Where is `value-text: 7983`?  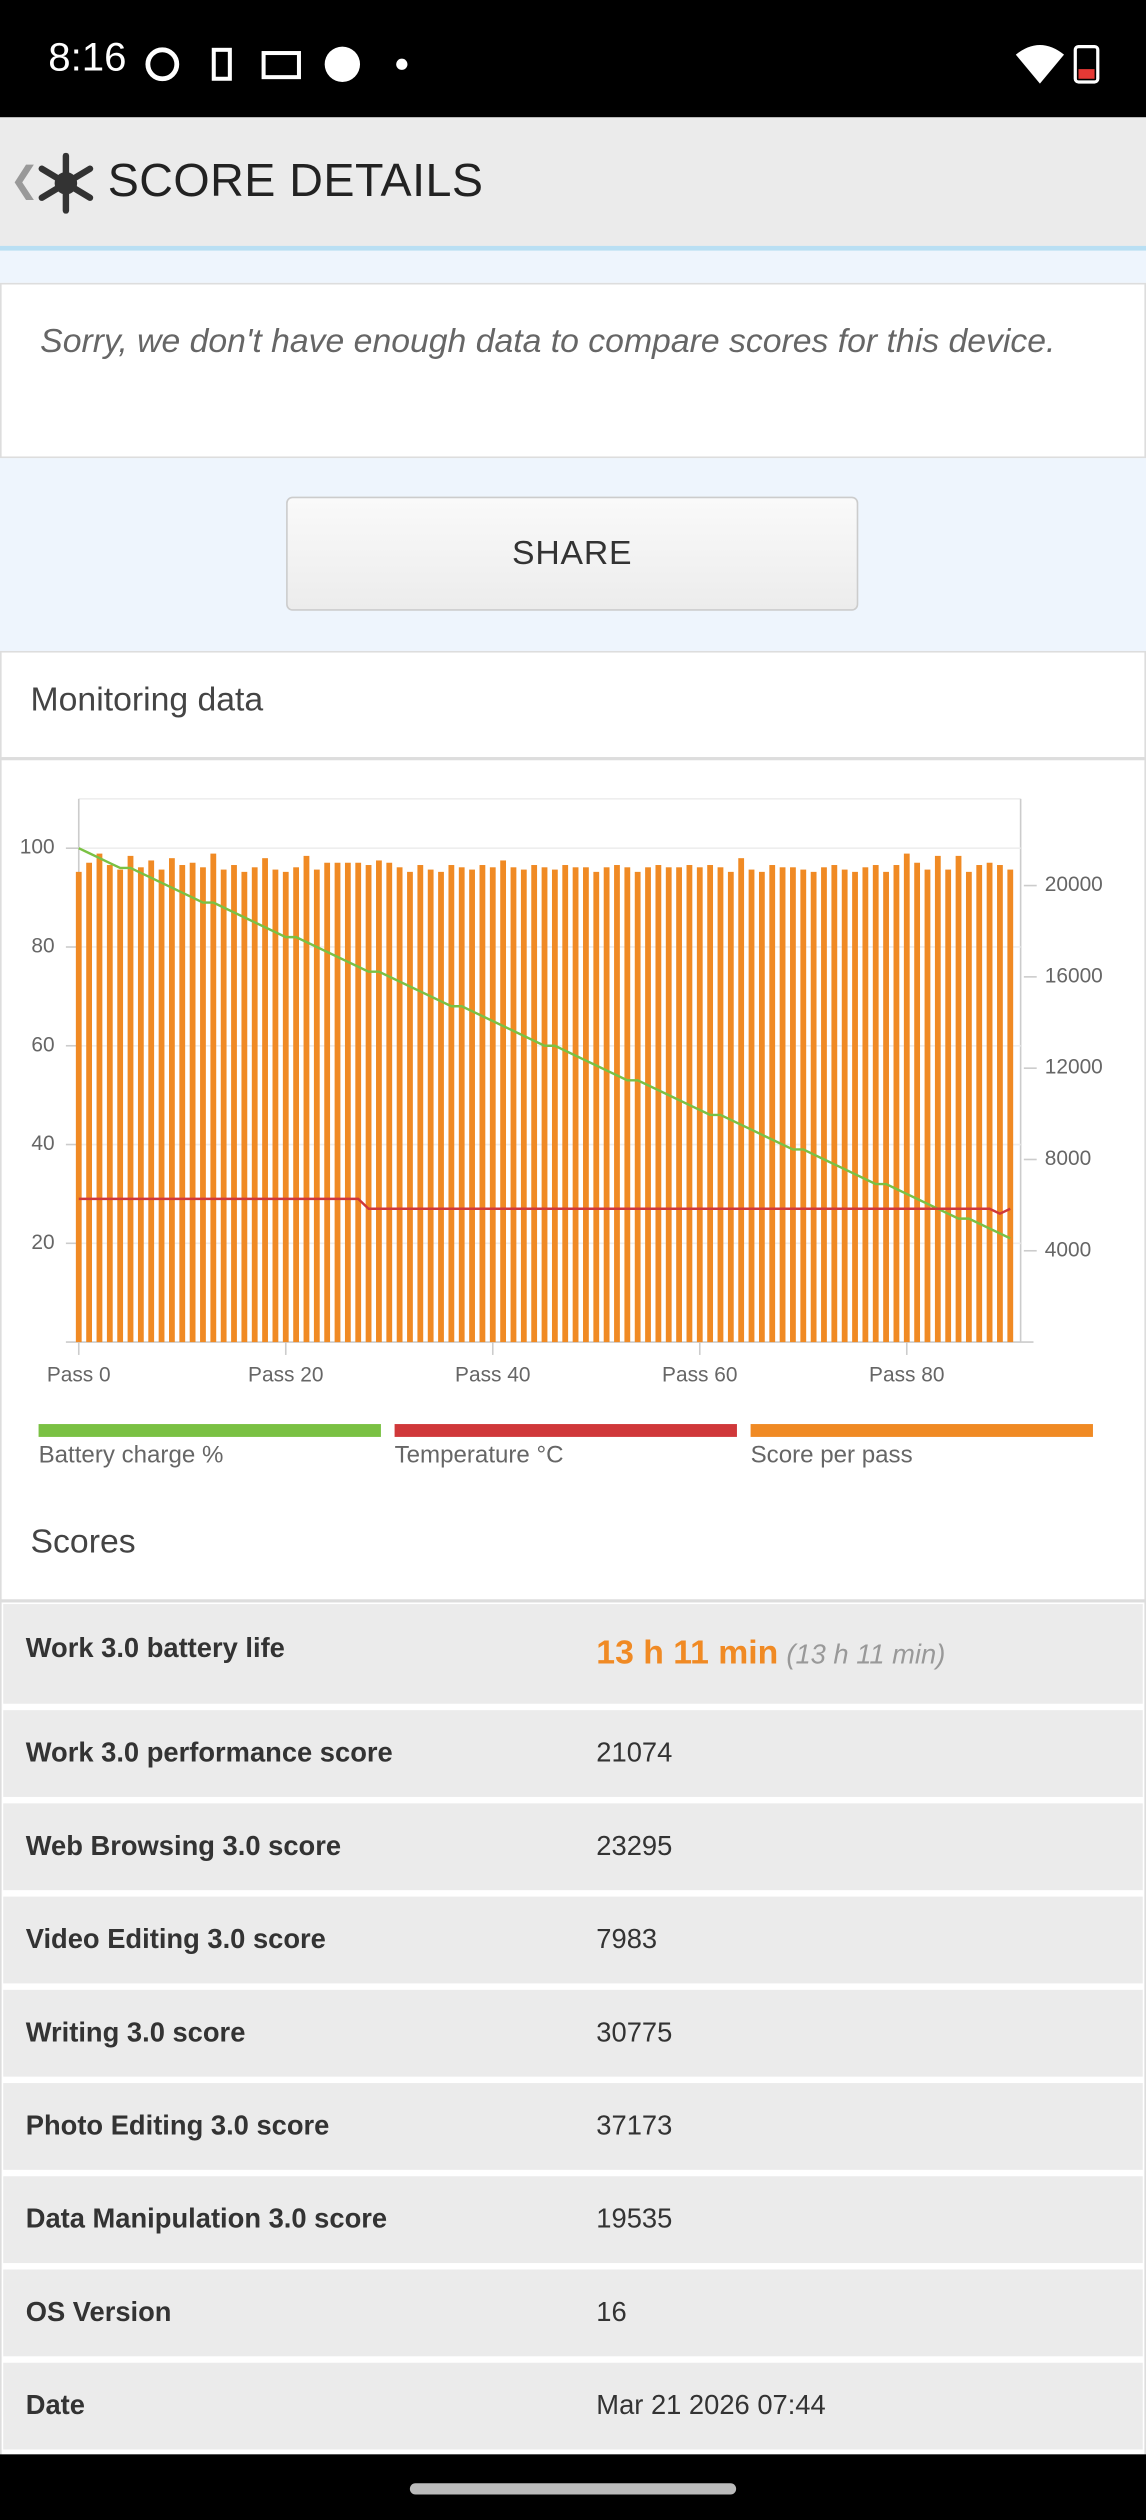 value-text: 7983 is located at coordinates (627, 1939).